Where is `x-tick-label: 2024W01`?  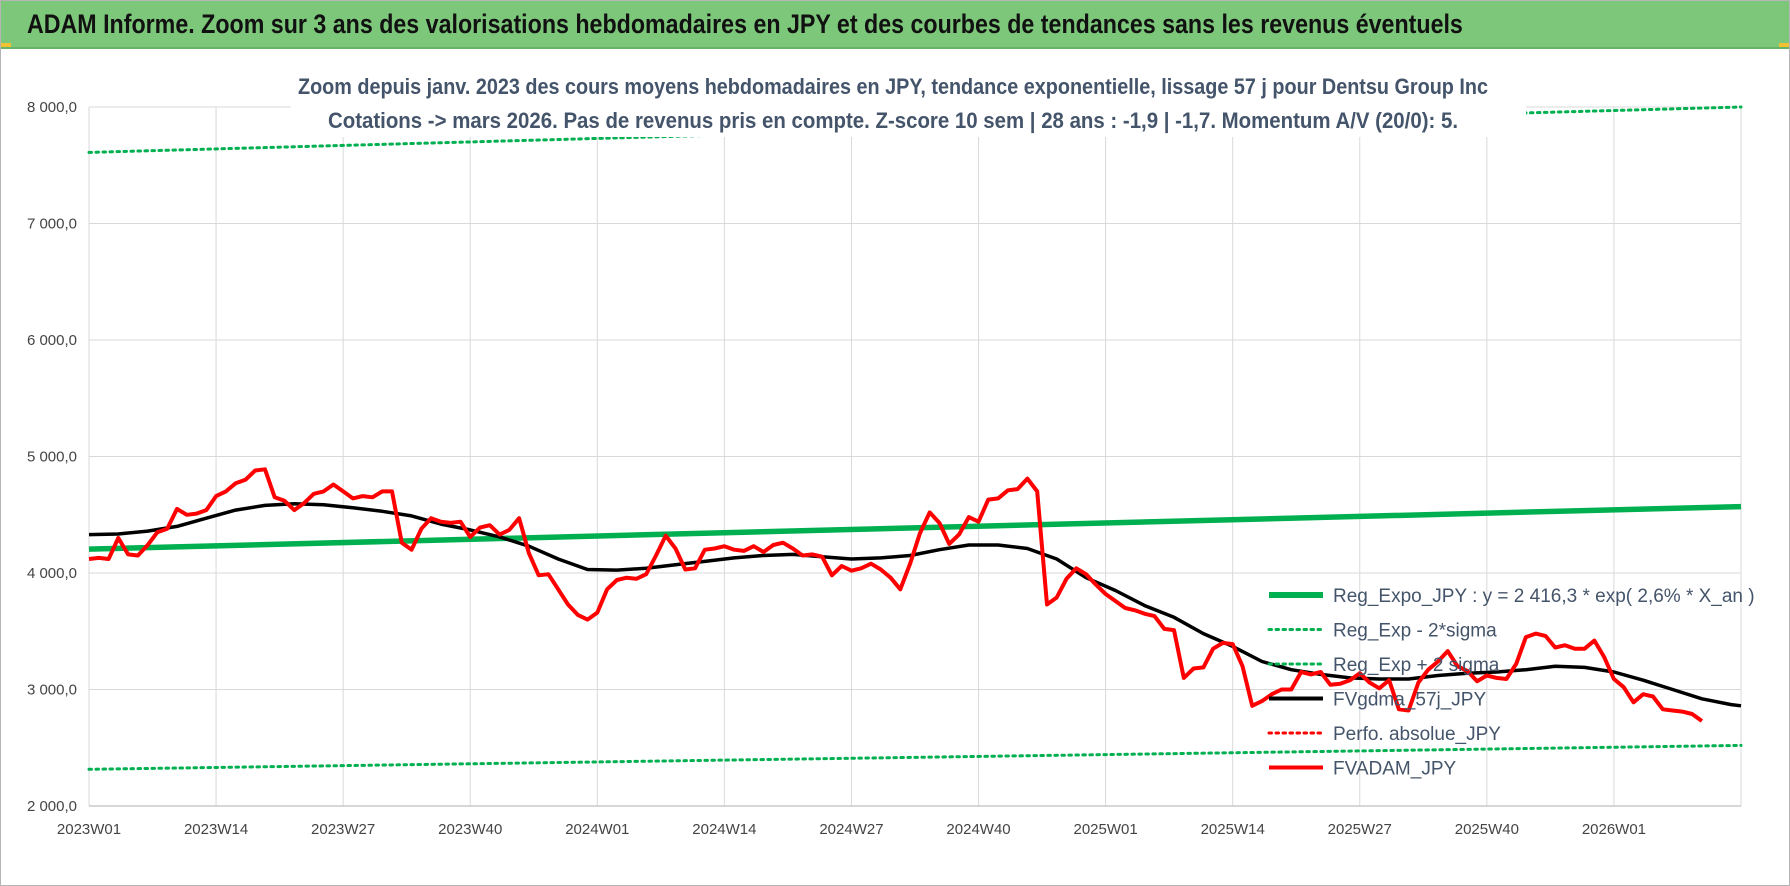 x-tick-label: 2024W01 is located at coordinates (597, 829).